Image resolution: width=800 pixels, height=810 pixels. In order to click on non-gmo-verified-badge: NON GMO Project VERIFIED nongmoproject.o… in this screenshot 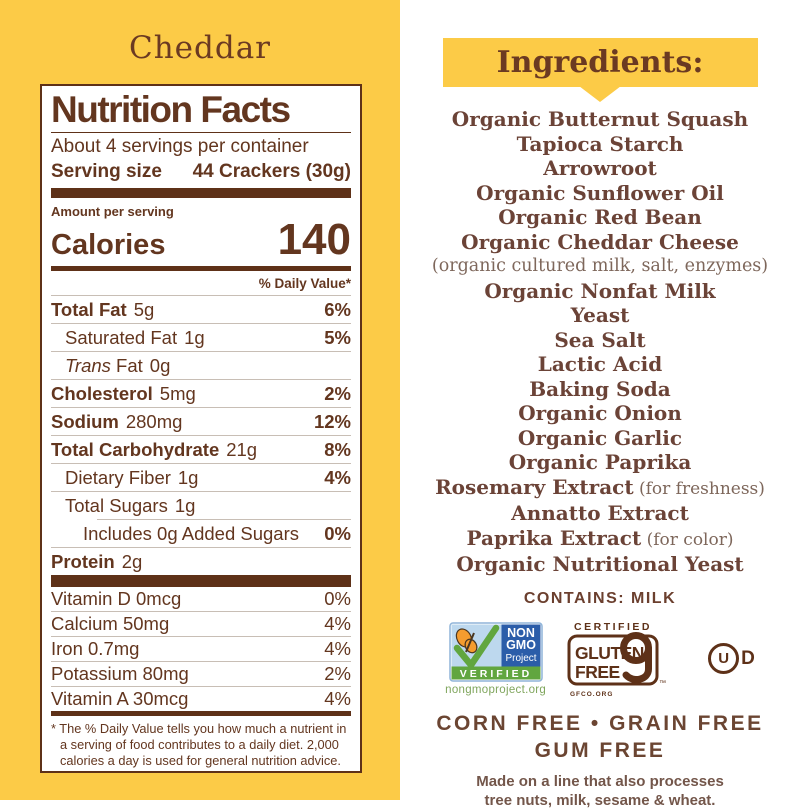, I will do `click(496, 658)`.